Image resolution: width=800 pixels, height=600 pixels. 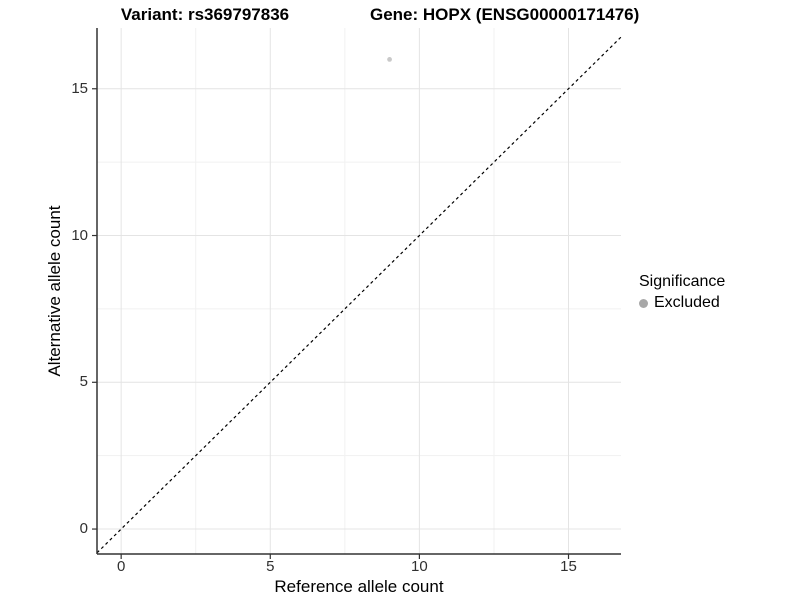 I want to click on legend-point-icon, so click(x=643, y=303).